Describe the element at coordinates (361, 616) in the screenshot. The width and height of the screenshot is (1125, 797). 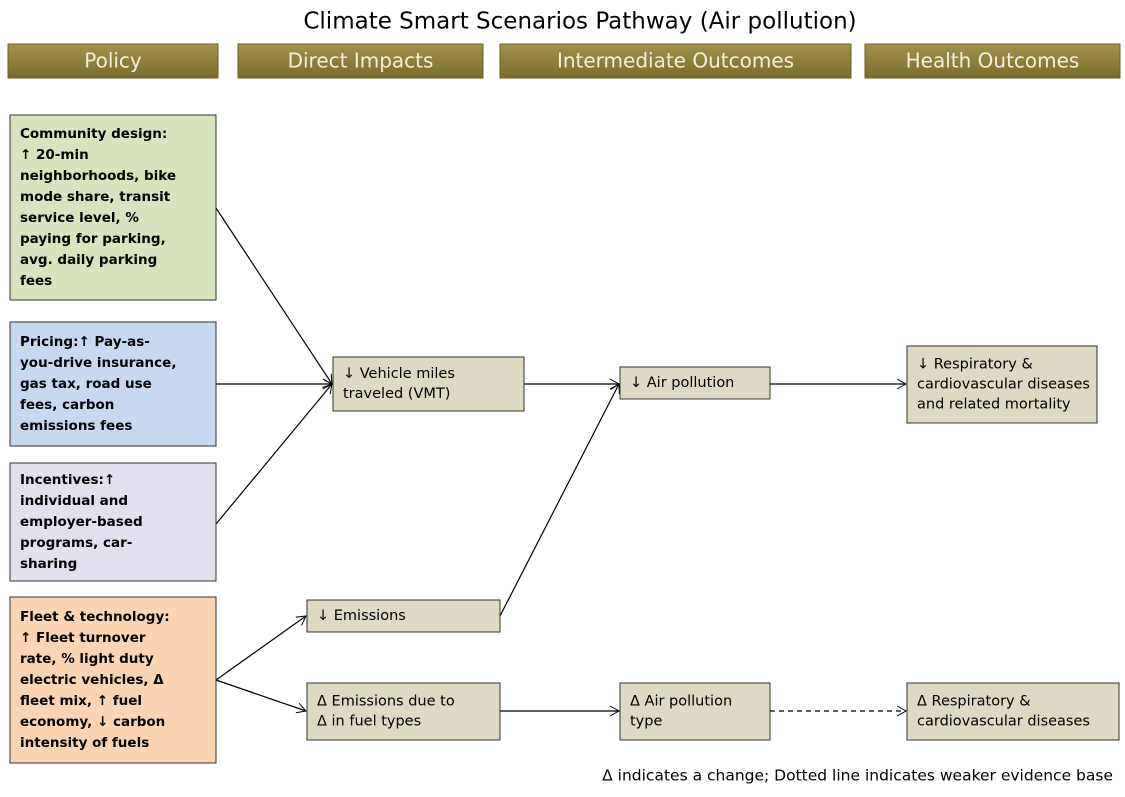
I see `node-text: ↓ Emissions` at that location.